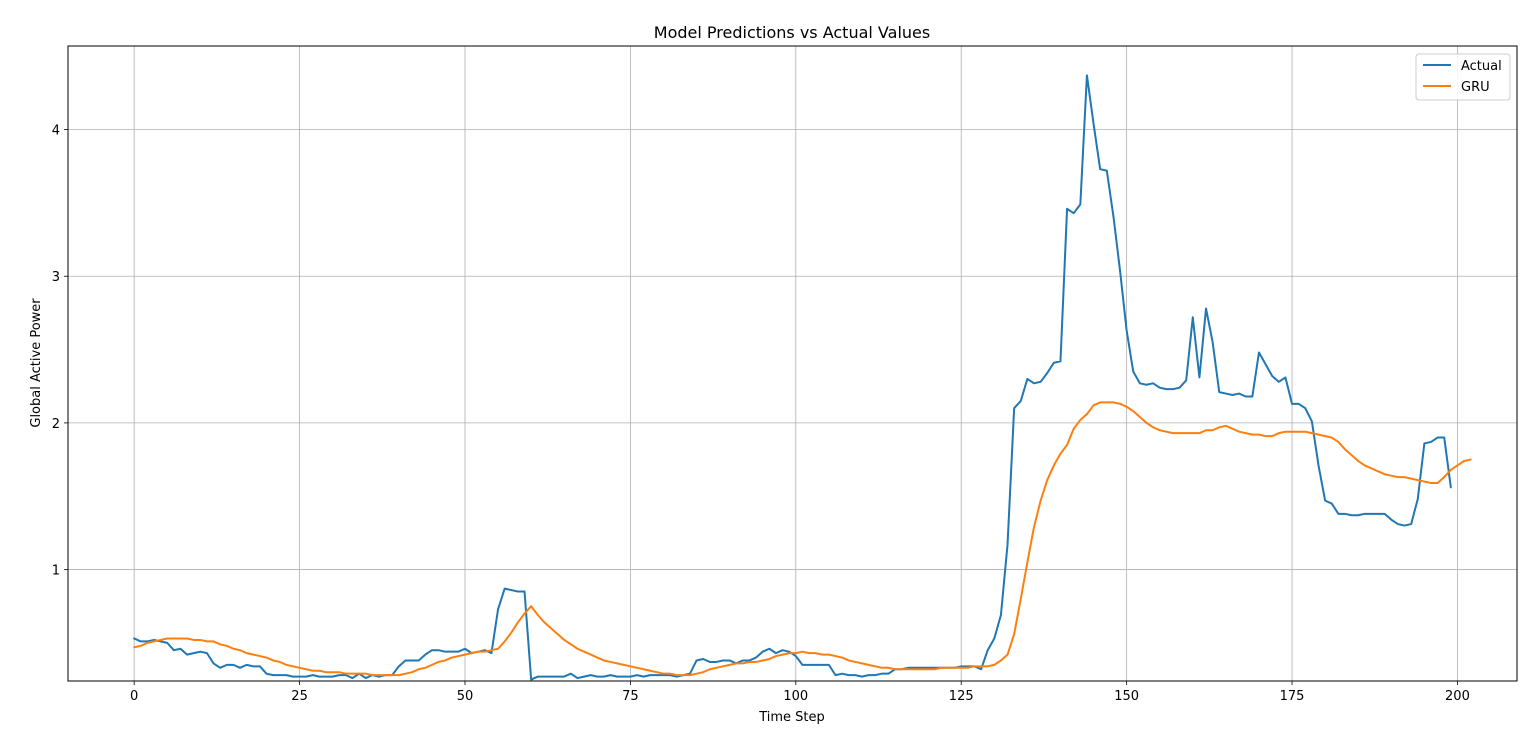 The image size is (1536, 754). I want to click on y-axis-label: Global Active Power, so click(36, 363).